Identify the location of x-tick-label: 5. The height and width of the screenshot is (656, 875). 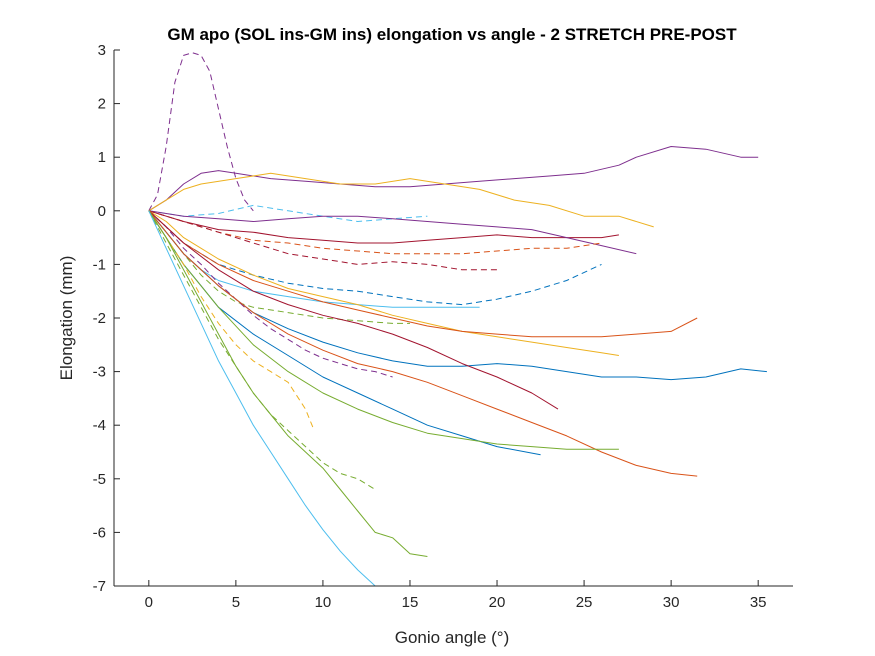
(236, 602).